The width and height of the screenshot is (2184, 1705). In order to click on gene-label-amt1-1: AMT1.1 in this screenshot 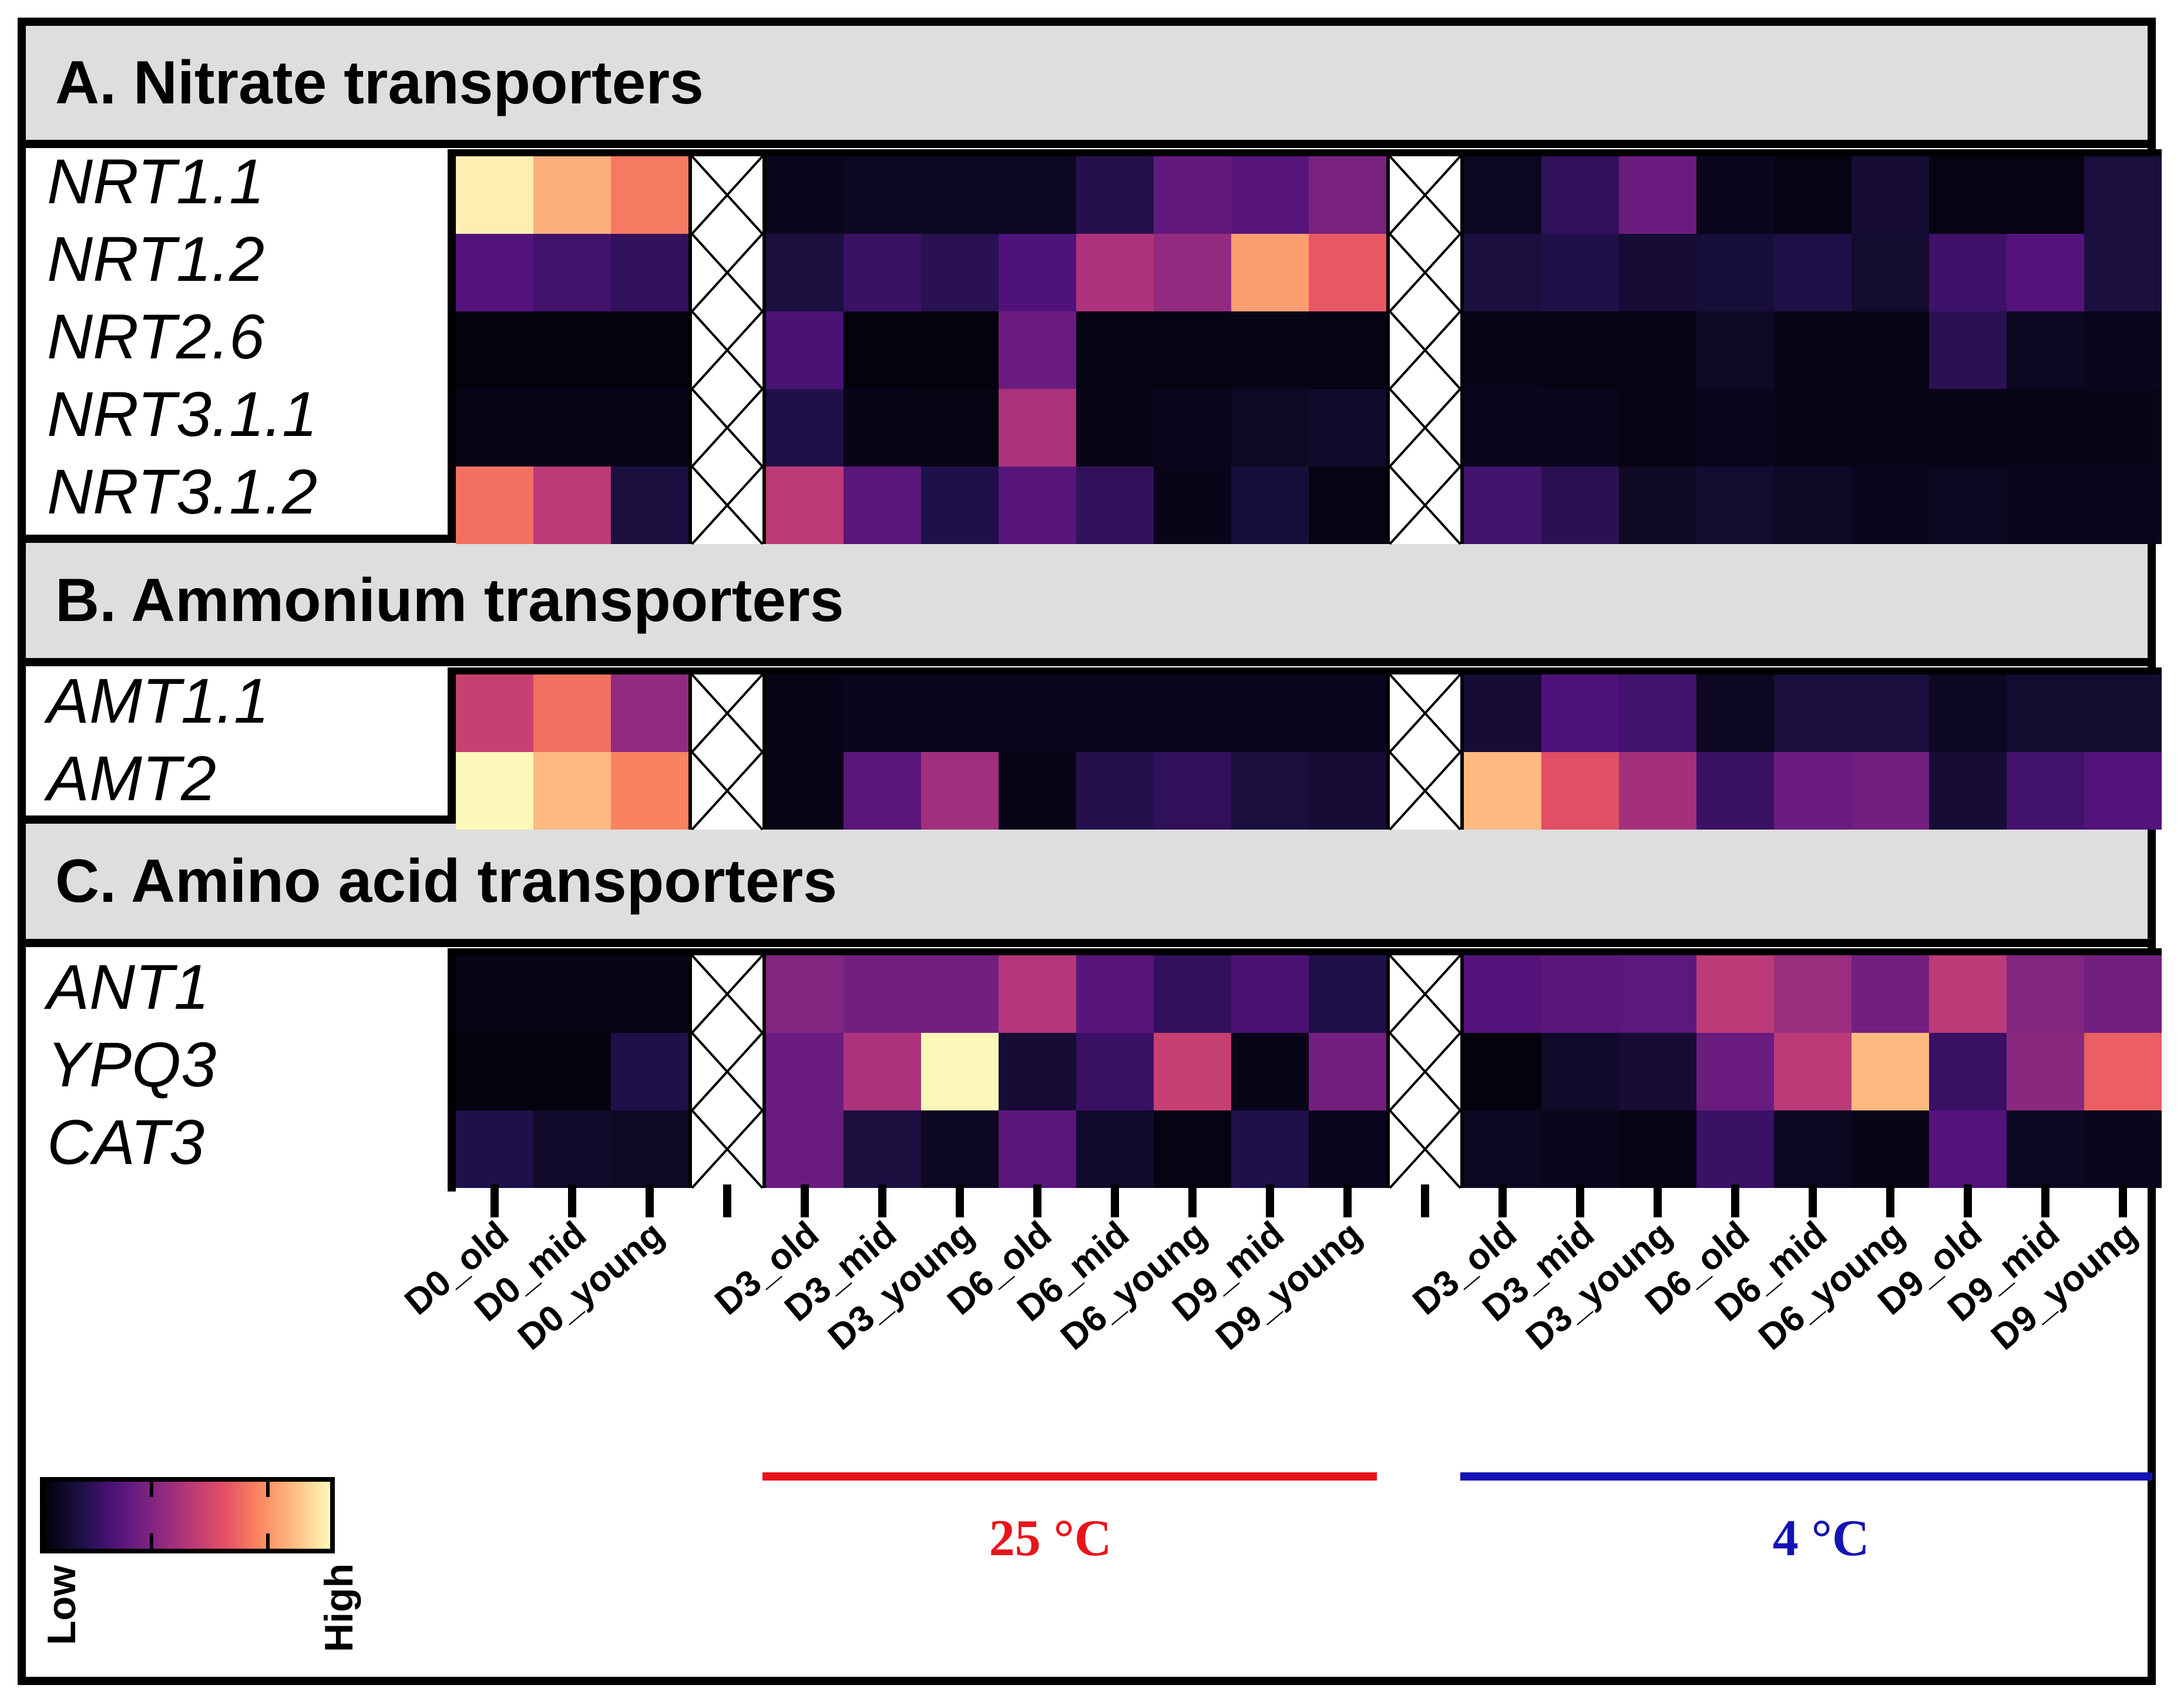, I will do `click(158, 700)`.